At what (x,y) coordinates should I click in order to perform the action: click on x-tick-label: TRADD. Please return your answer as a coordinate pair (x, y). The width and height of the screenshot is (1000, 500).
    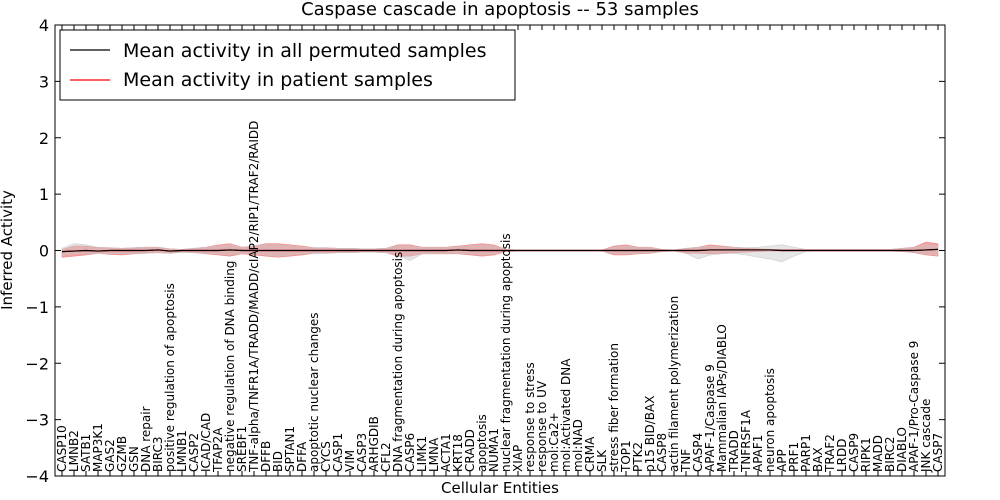
    Looking at the image, I should click on (734, 451).